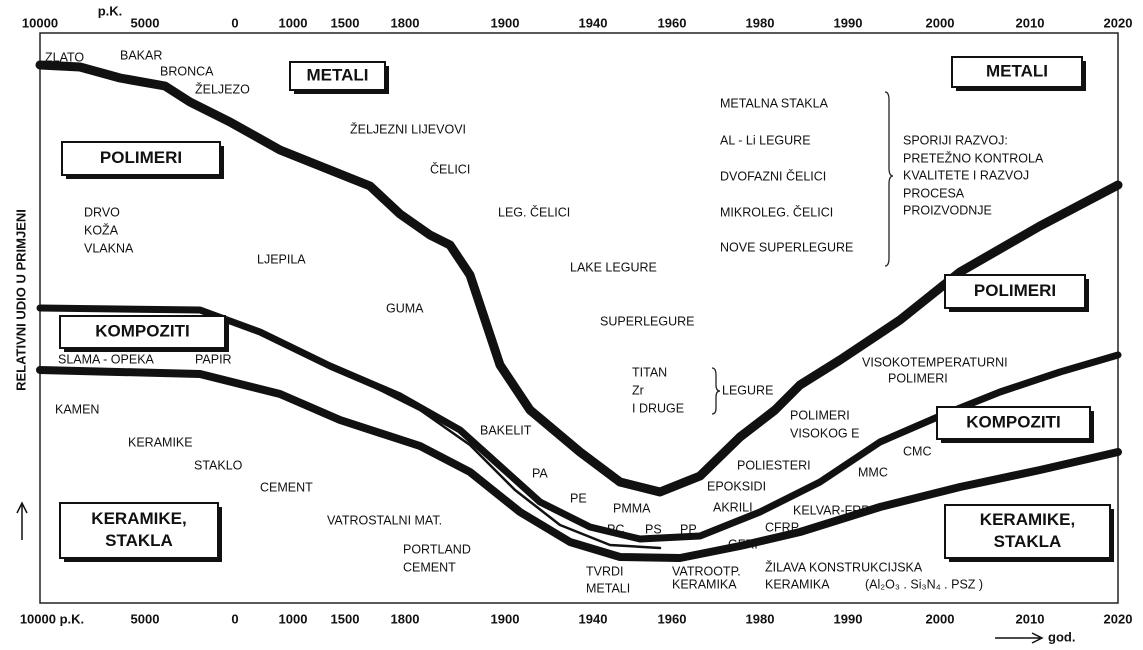 The width and height of the screenshot is (1143, 650). What do you see at coordinates (774, 103) in the screenshot?
I see `label: METALNA STAKLA` at bounding box center [774, 103].